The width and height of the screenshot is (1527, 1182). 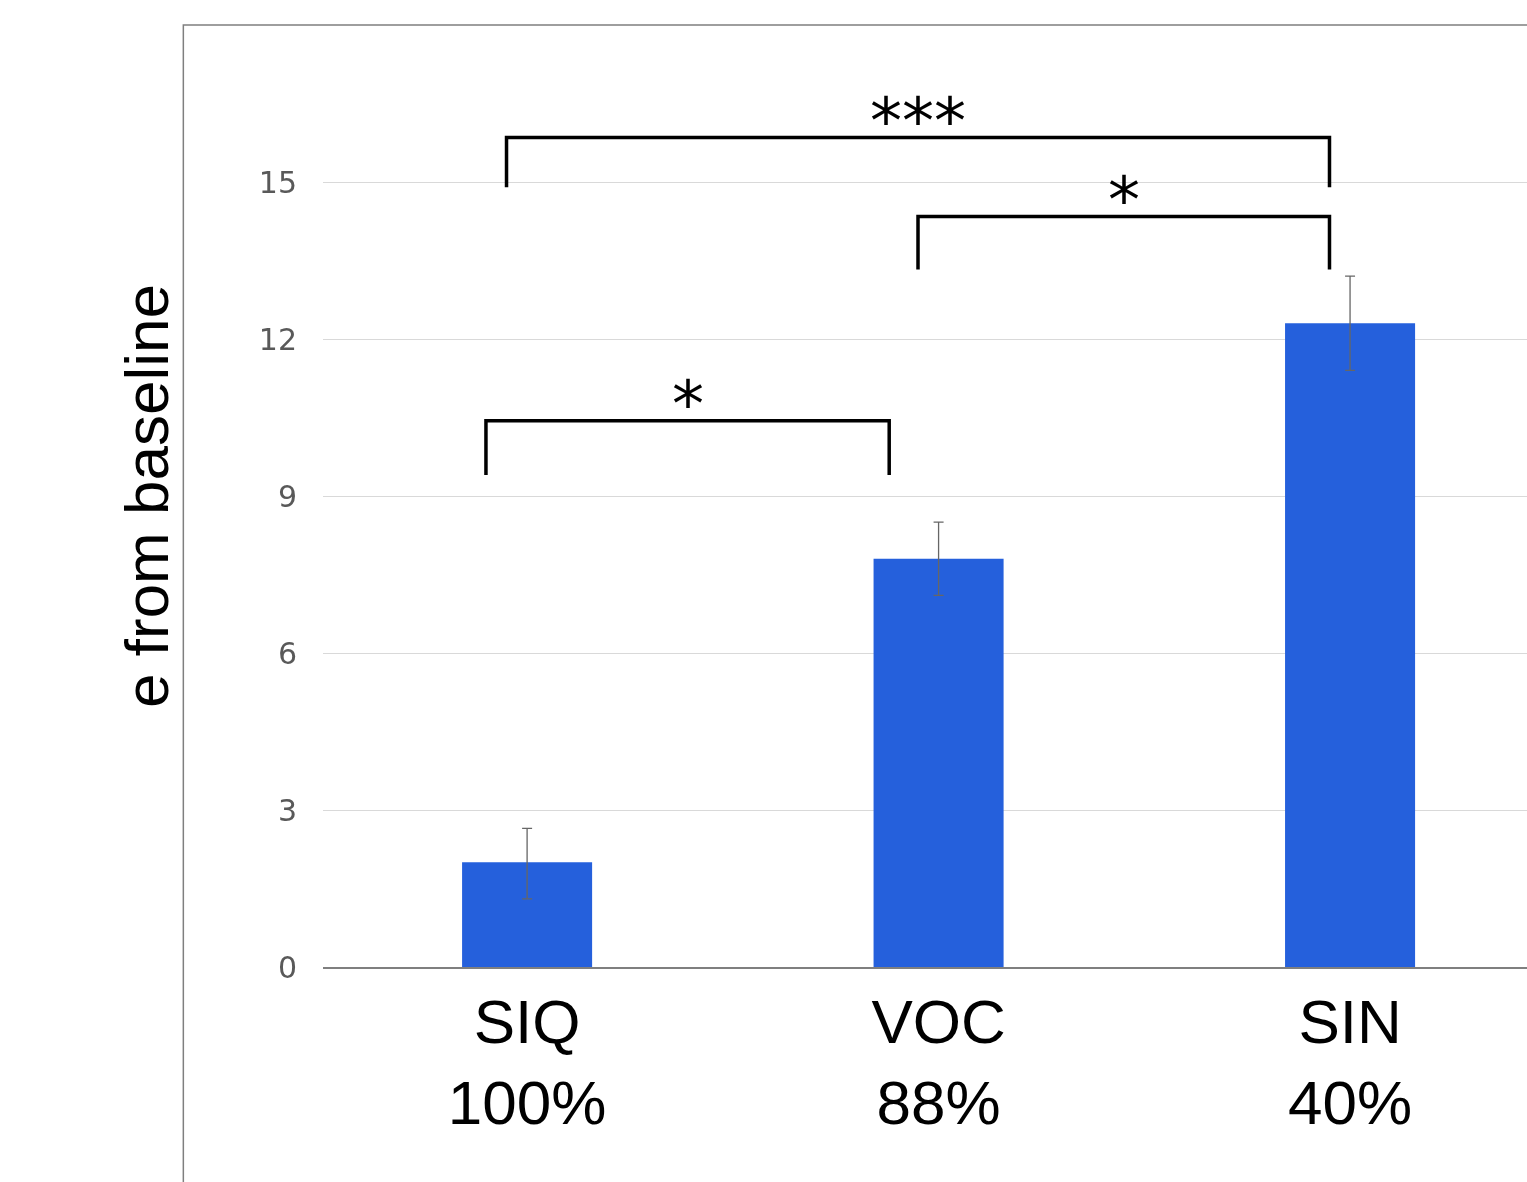 What do you see at coordinates (287, 496) in the screenshot?
I see `y-tick-label: 9` at bounding box center [287, 496].